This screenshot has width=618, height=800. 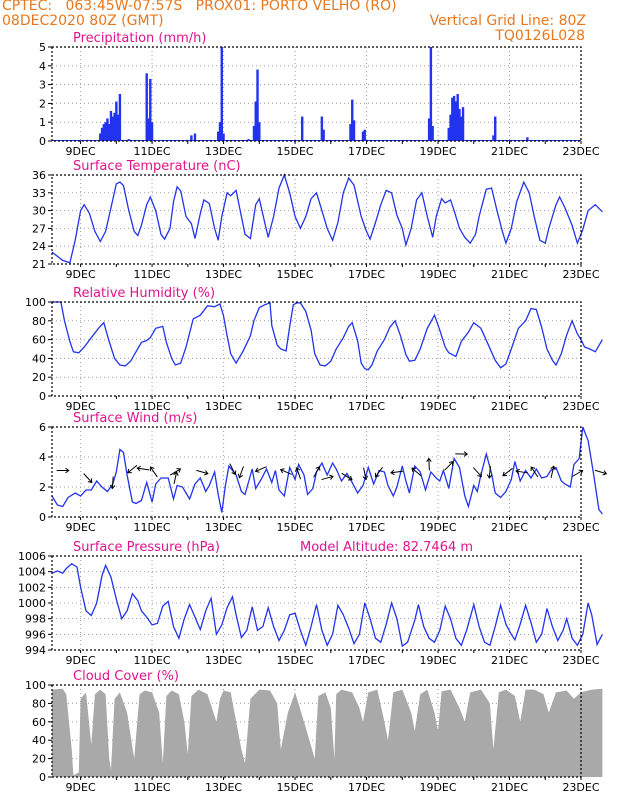 I want to click on header-grid-line-note: Vertical Grid Line: 80Z, so click(x=507, y=21).